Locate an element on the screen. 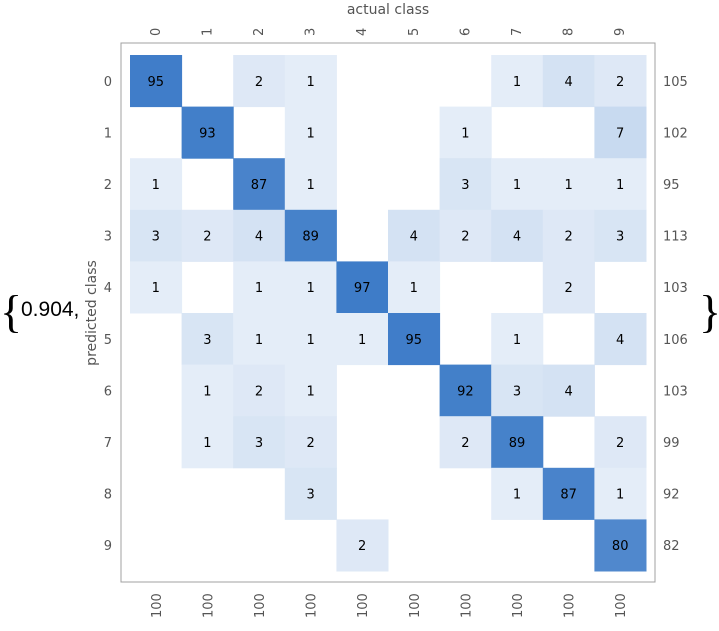  row-total: 99 is located at coordinates (671, 443).